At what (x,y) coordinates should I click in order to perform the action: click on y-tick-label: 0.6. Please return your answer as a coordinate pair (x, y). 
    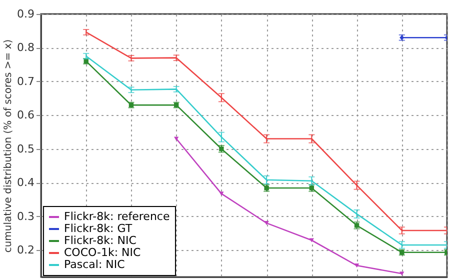
    Looking at the image, I should click on (25, 115).